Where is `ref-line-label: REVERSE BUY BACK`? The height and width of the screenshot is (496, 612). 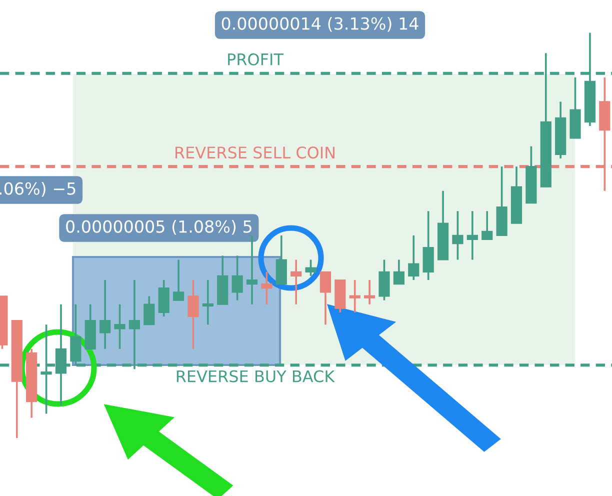
ref-line-label: REVERSE BUY BACK is located at coordinates (255, 376).